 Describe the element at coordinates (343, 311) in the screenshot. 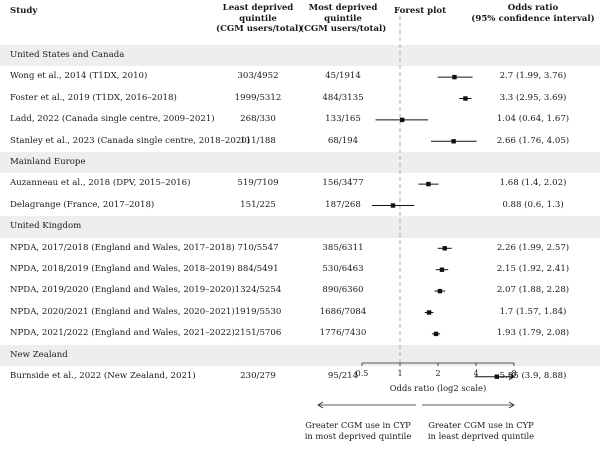

I see `most-deprived-value: 1686/7084` at that location.